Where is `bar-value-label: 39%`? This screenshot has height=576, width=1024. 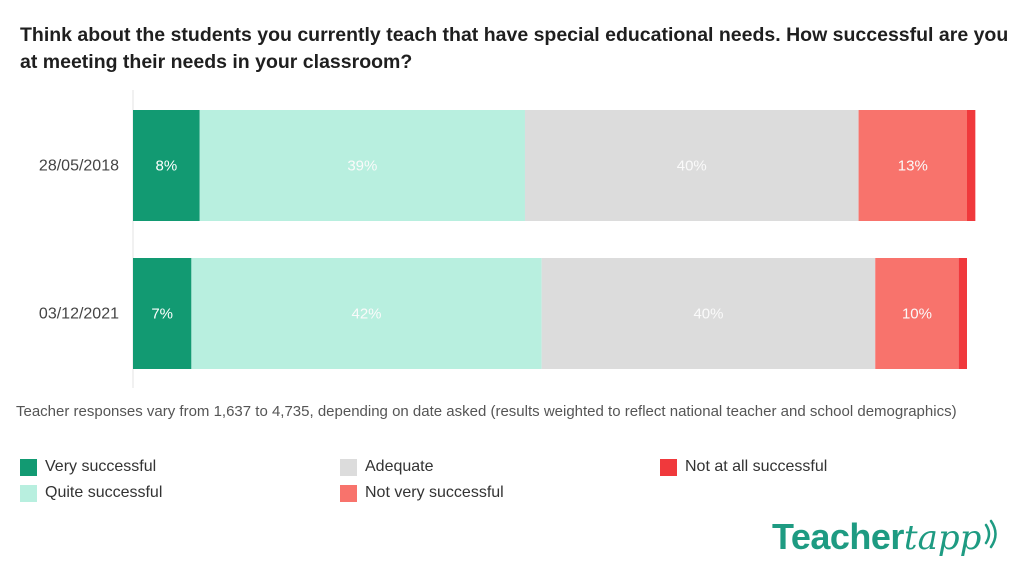
bar-value-label: 39% is located at coordinates (362, 166).